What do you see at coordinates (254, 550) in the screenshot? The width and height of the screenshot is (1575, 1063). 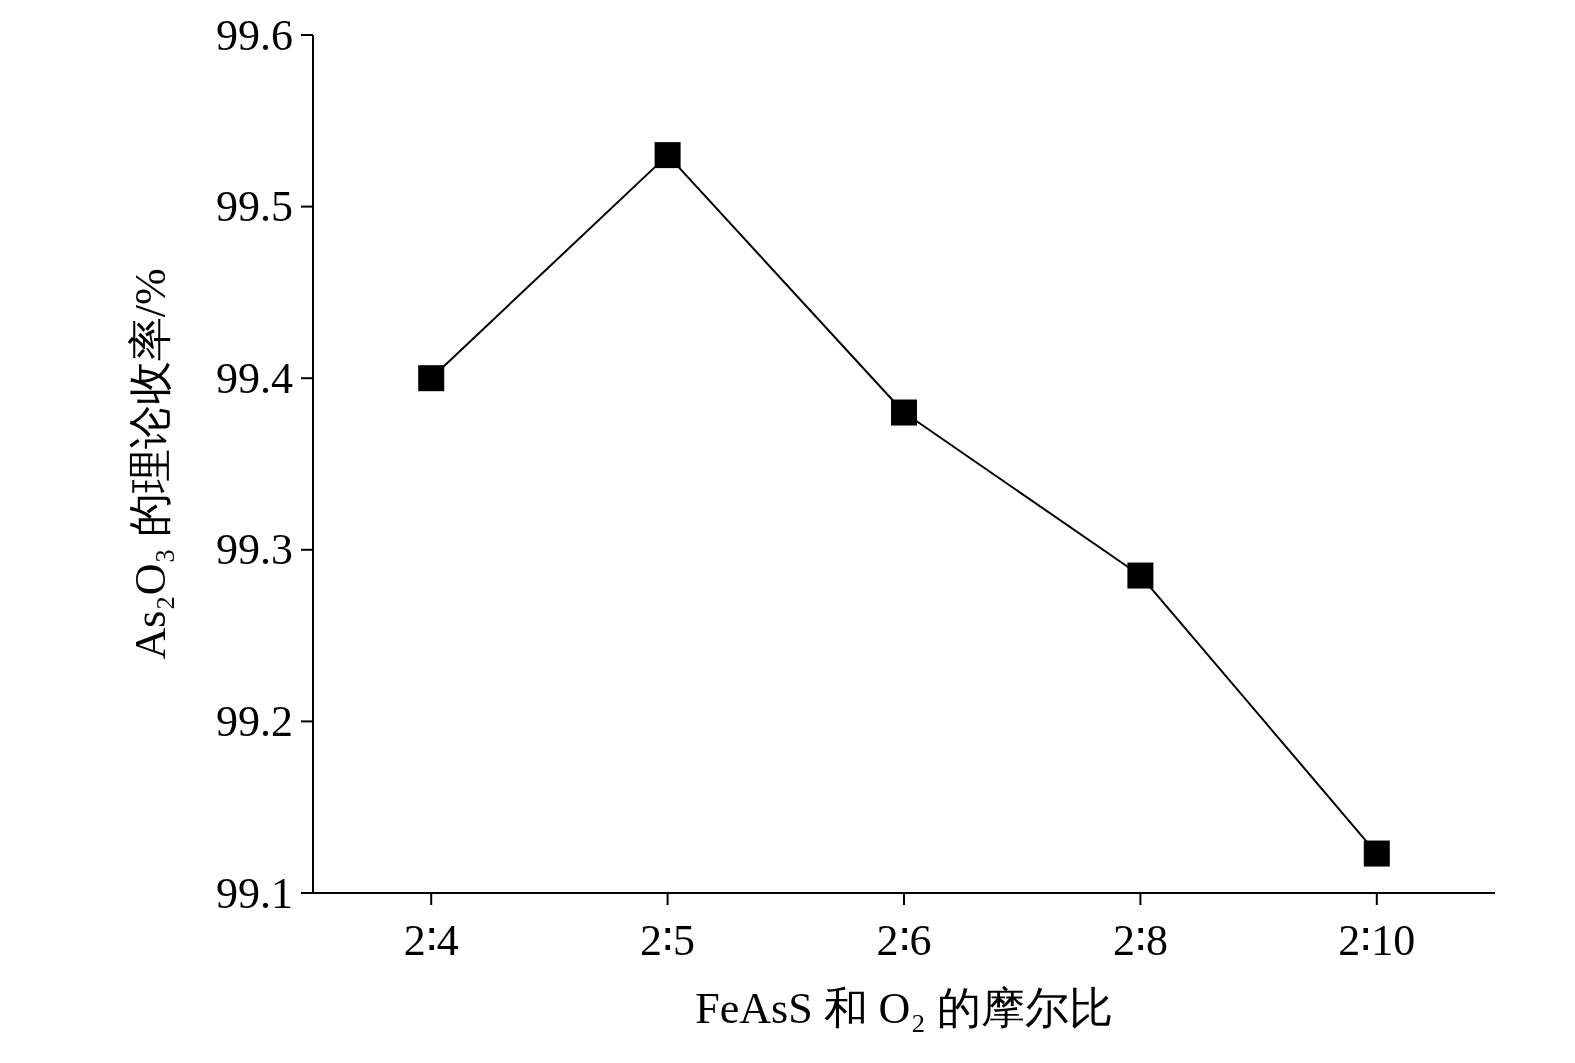 I see `y-tick-label: 99.3` at bounding box center [254, 550].